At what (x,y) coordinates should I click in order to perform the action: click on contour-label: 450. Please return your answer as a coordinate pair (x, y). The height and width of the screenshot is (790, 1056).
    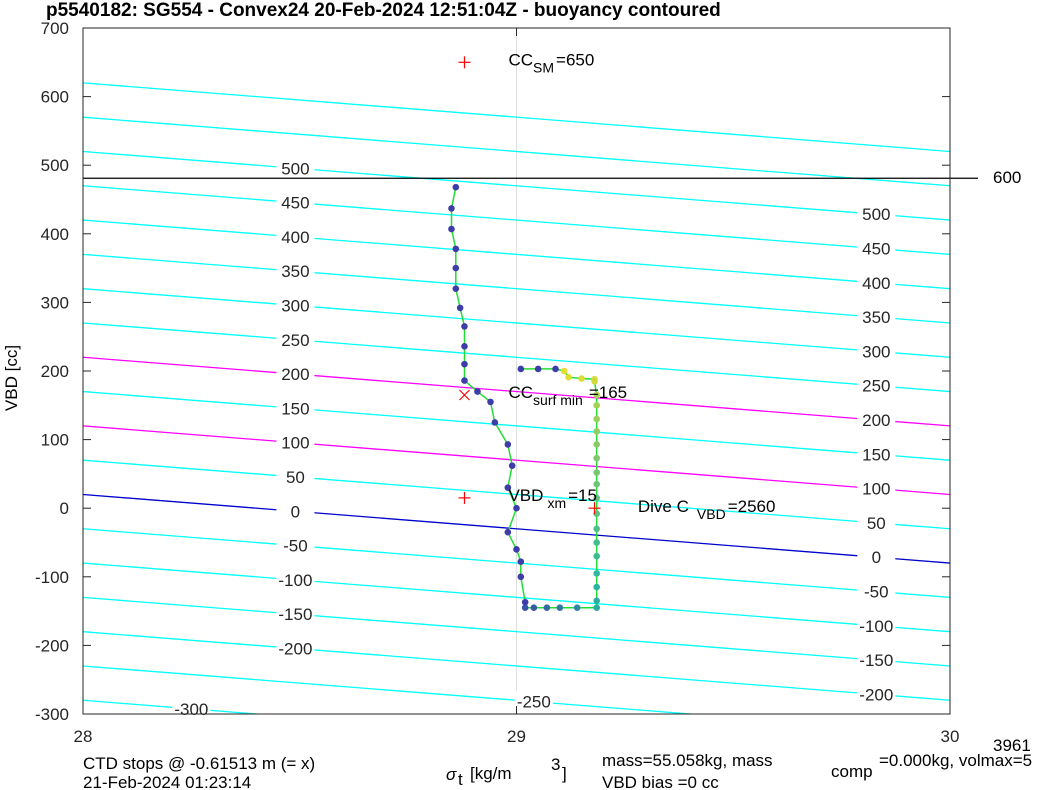
    Looking at the image, I should click on (295, 203).